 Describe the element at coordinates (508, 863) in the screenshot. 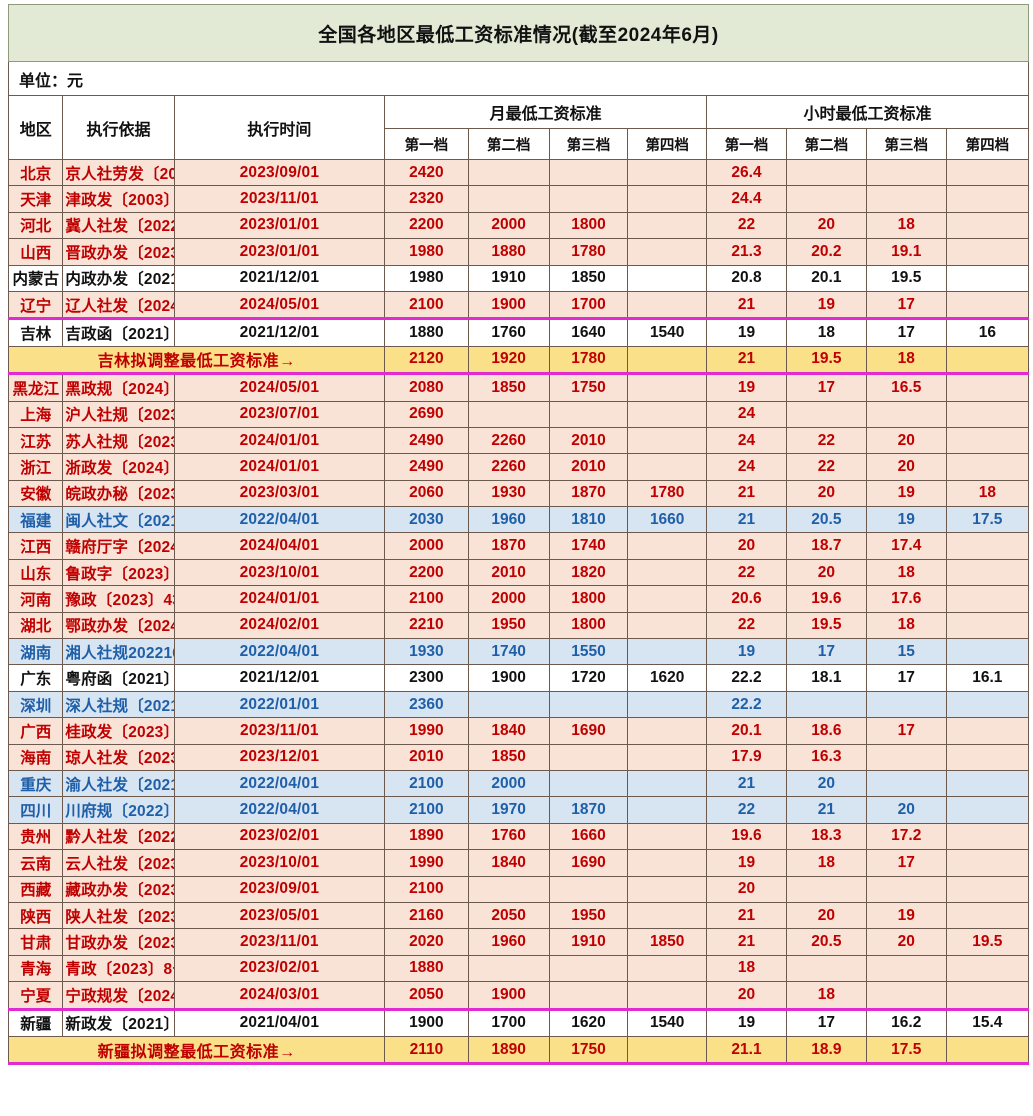

I see `cell-monthly-tier-2: 1840` at that location.